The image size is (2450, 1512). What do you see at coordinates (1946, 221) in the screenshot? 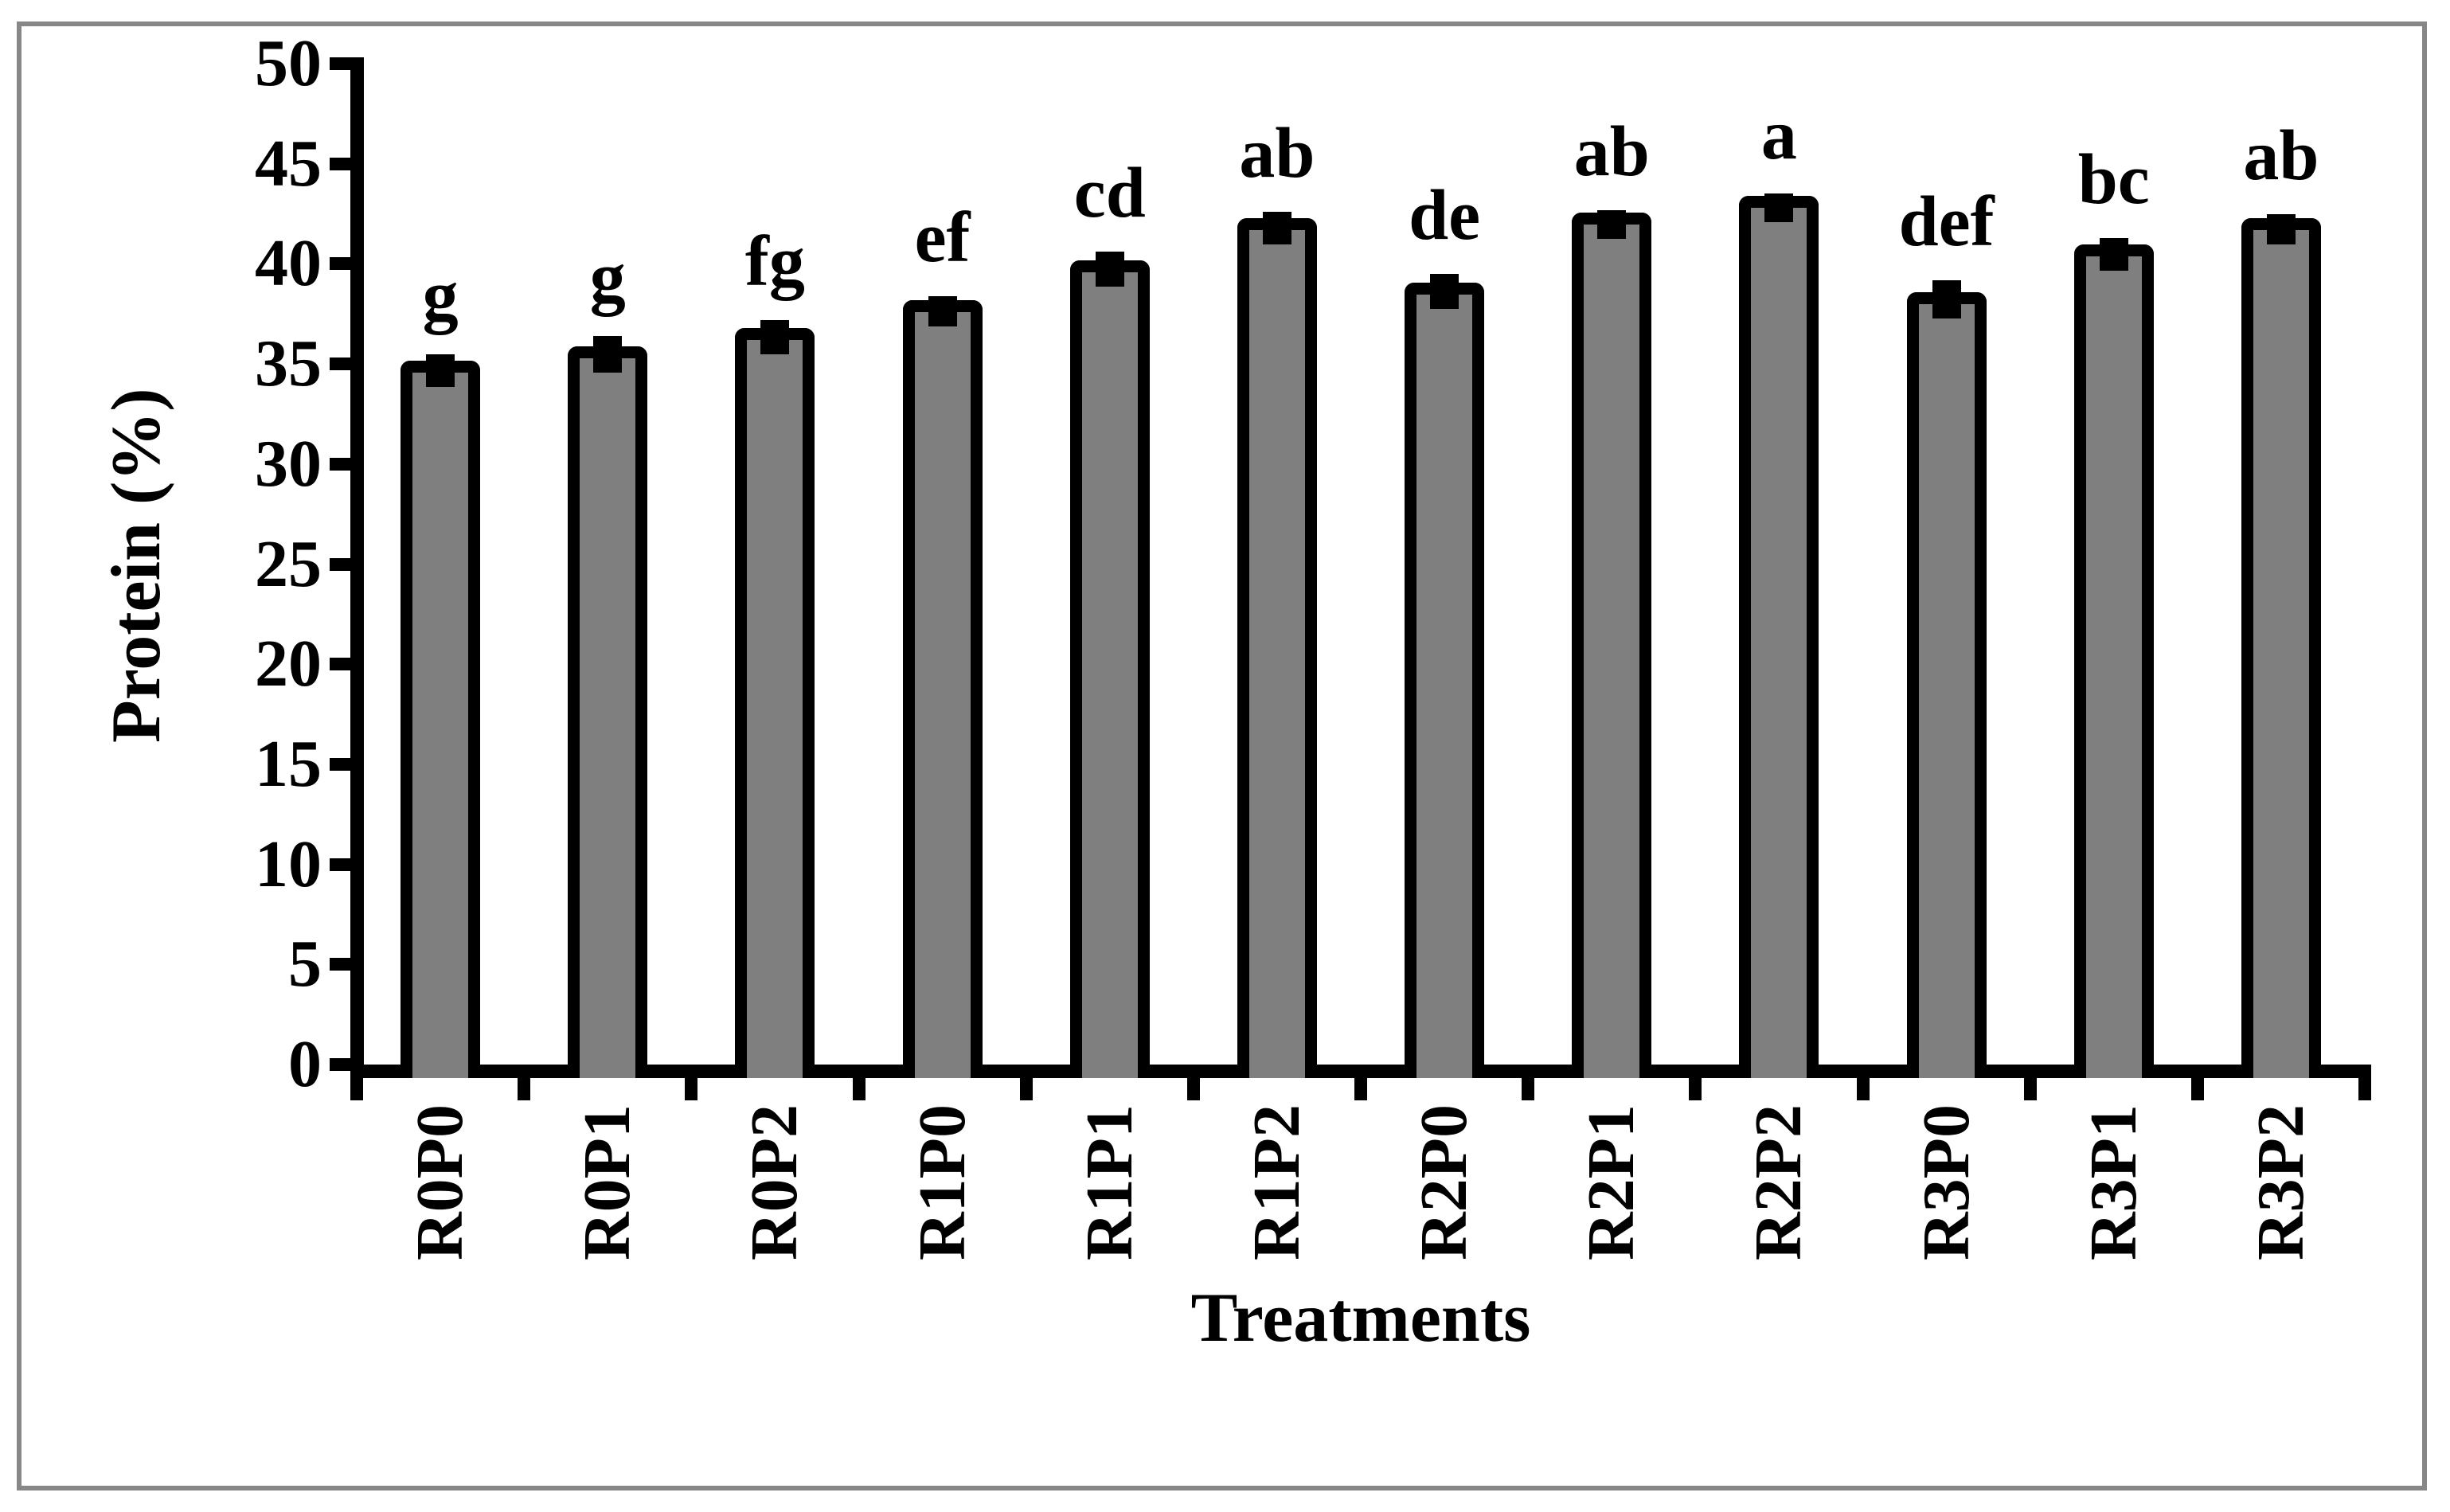
I see `sig-letter: def` at bounding box center [1946, 221].